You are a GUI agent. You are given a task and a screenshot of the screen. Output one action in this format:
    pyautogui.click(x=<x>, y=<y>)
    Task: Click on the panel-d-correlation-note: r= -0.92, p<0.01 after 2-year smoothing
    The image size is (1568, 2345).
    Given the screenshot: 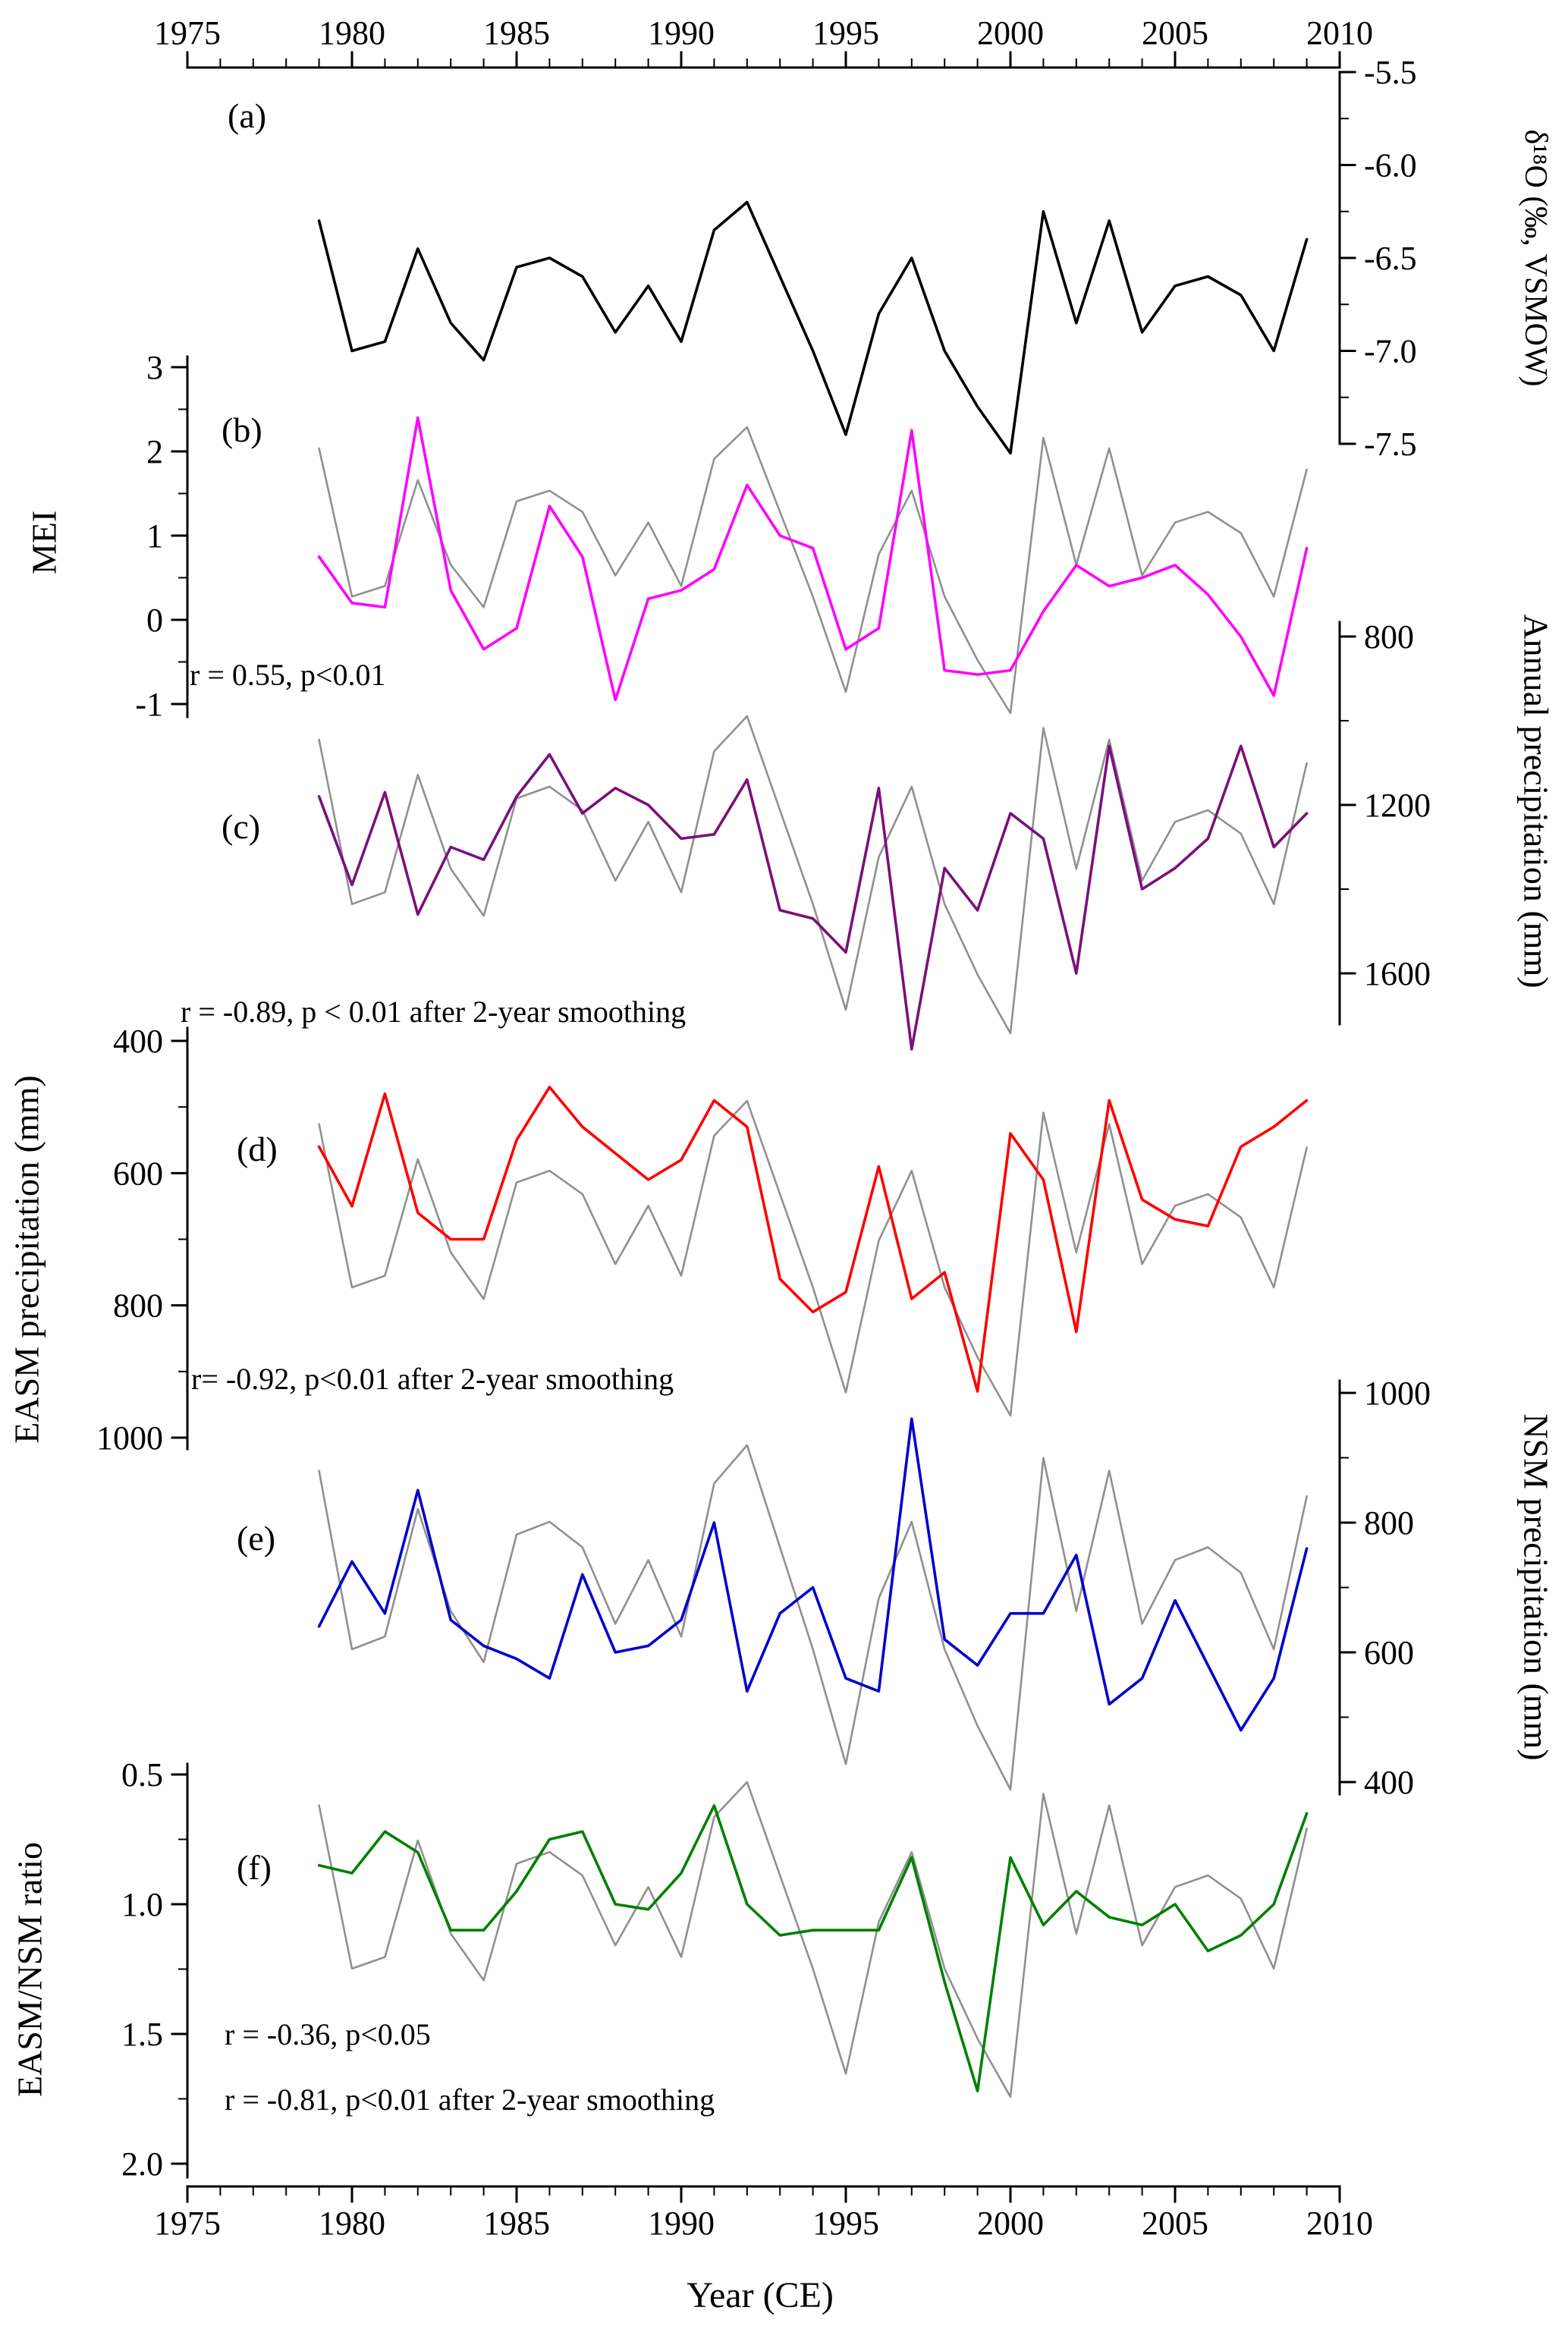 What is the action you would take?
    pyautogui.click(x=432, y=1379)
    